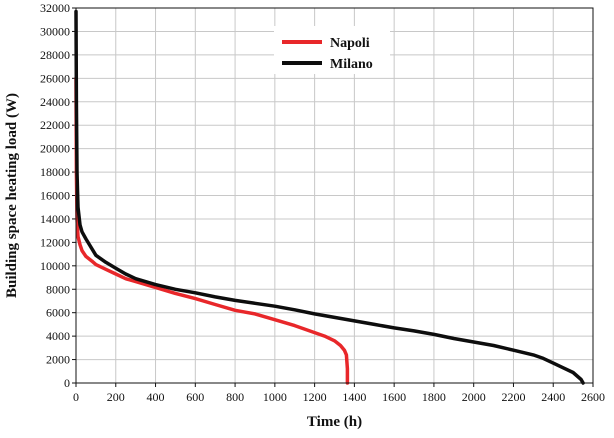 The width and height of the screenshot is (614, 438). I want to click on x-tick-label: 0, so click(76, 397).